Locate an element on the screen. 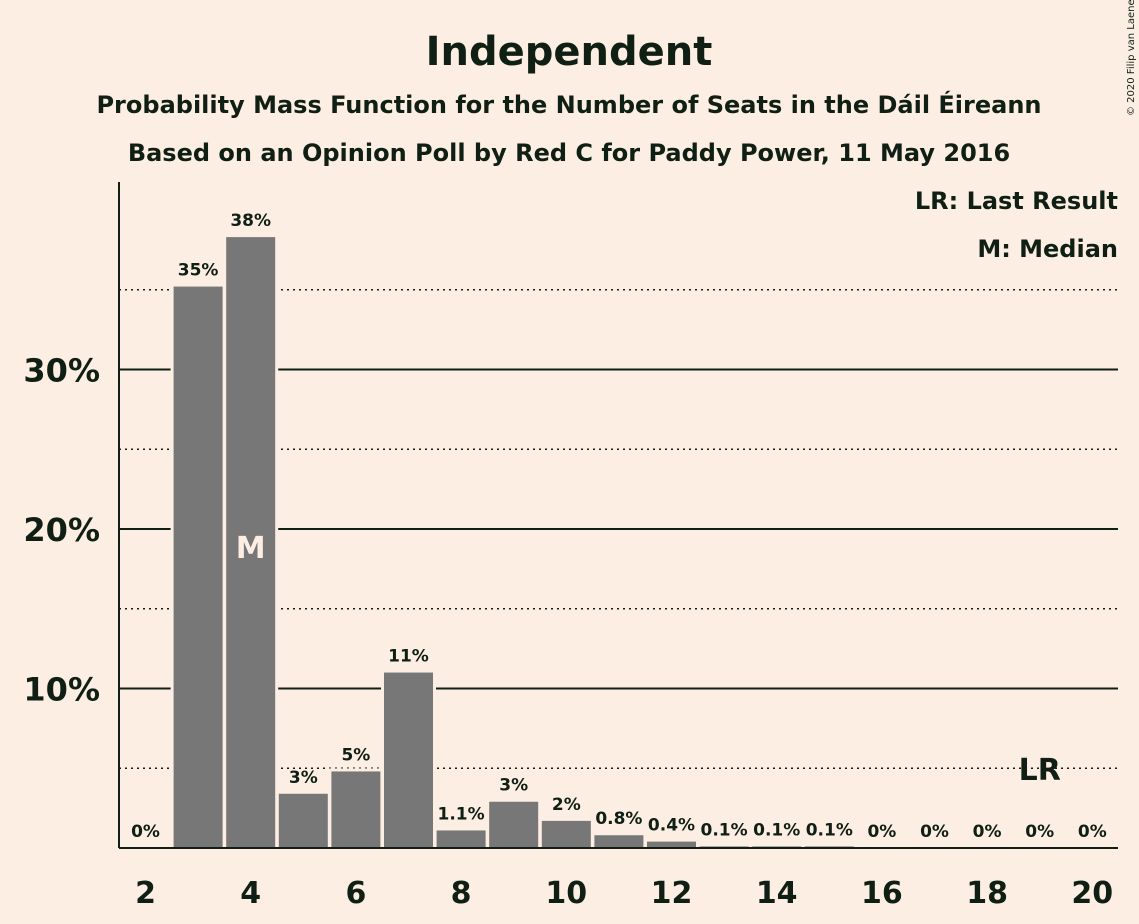 Image resolution: width=1139 pixels, height=924 pixels. data-label: 11% is located at coordinates (408, 657).